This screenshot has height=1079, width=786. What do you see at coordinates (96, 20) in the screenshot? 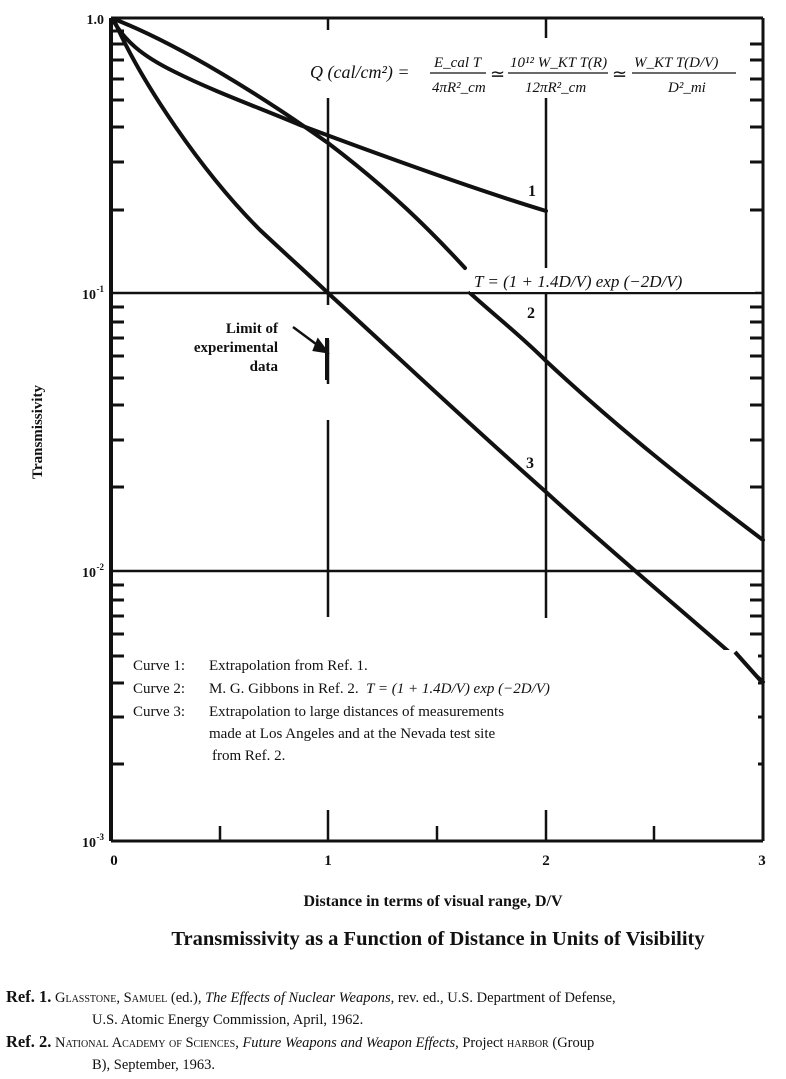
I see `y-tick-1: 1.0` at bounding box center [96, 20].